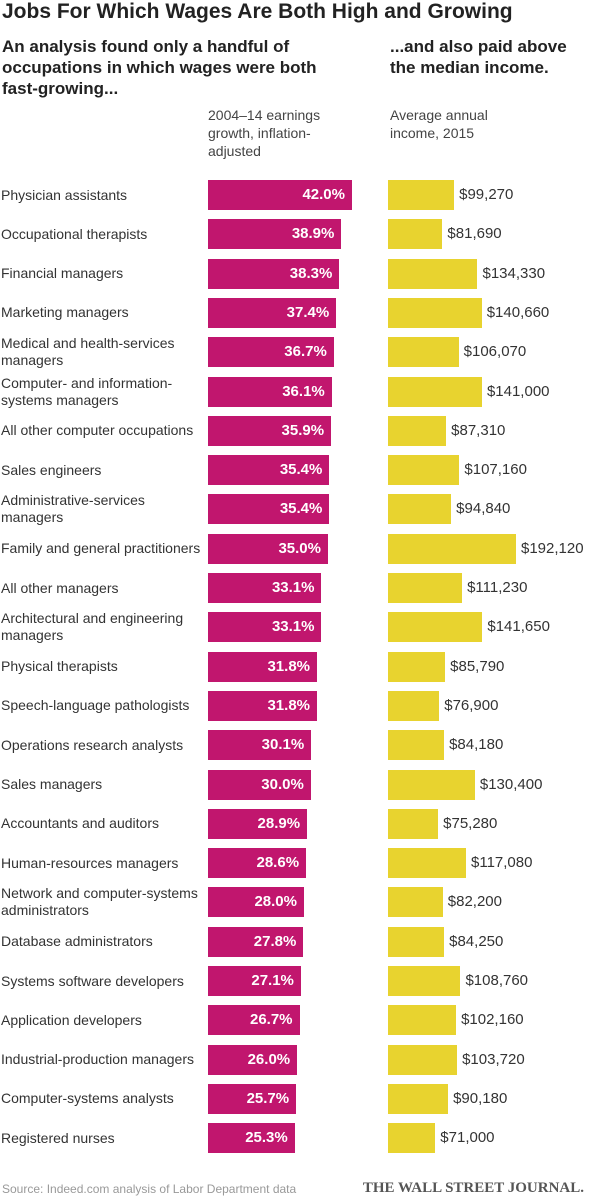  I want to click on category-label: Sales managers, so click(52, 784).